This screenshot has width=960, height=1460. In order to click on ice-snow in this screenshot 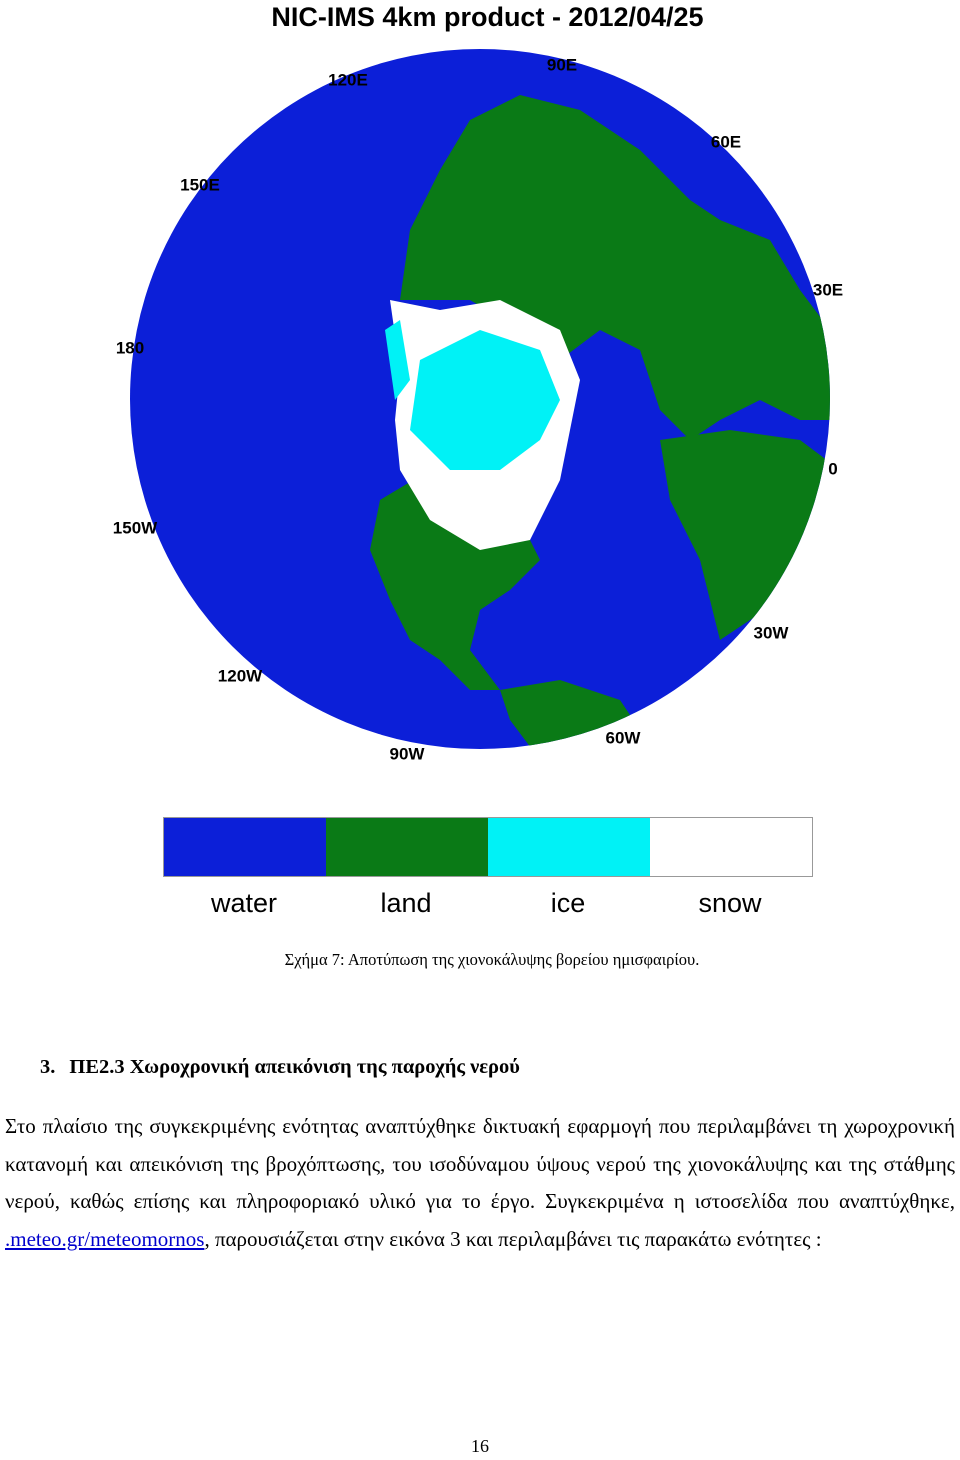, I will do `click(482, 425)`.